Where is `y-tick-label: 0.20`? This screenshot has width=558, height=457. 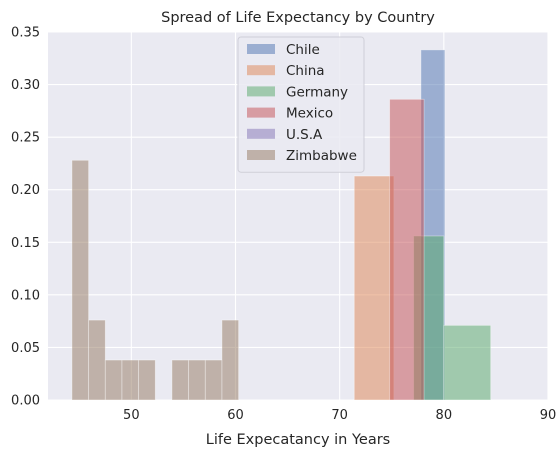 y-tick-label: 0.20 is located at coordinates (25, 190).